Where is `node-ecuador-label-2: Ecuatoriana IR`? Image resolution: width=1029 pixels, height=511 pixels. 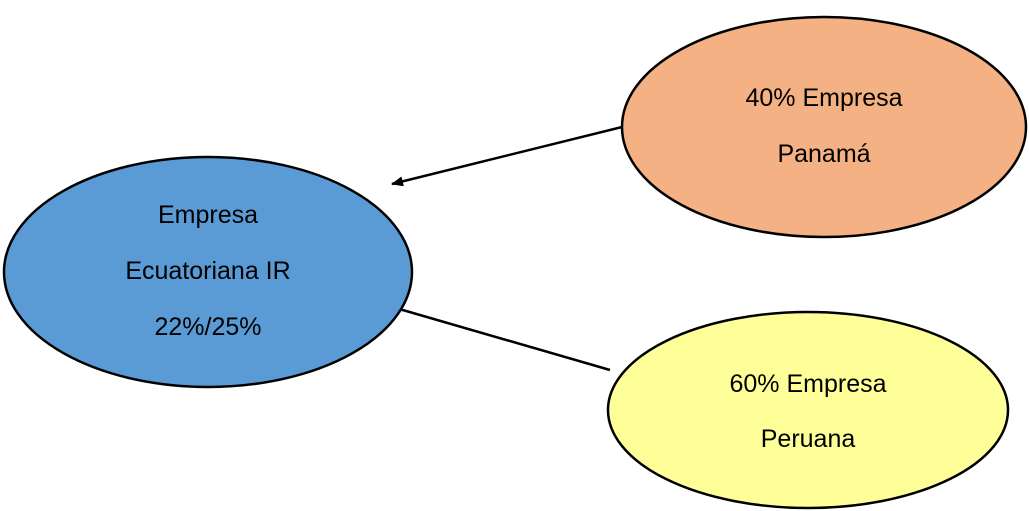 node-ecuador-label-2: Ecuatoriana IR is located at coordinates (207, 271).